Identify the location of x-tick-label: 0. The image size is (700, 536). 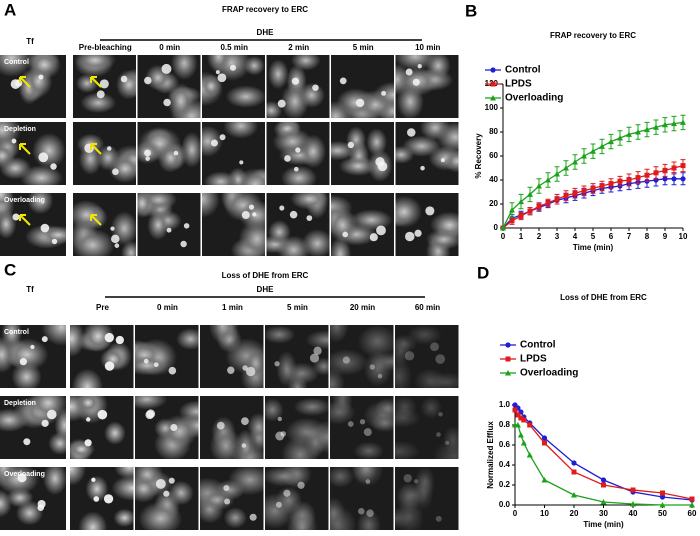
(503, 236).